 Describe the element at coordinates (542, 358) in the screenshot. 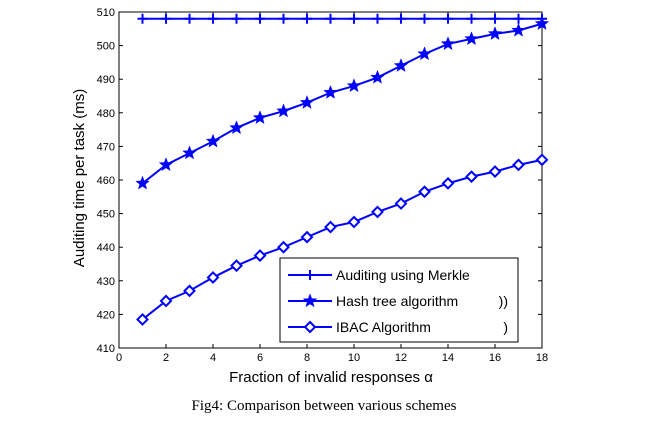

I see `x-tick-label: 18` at that location.